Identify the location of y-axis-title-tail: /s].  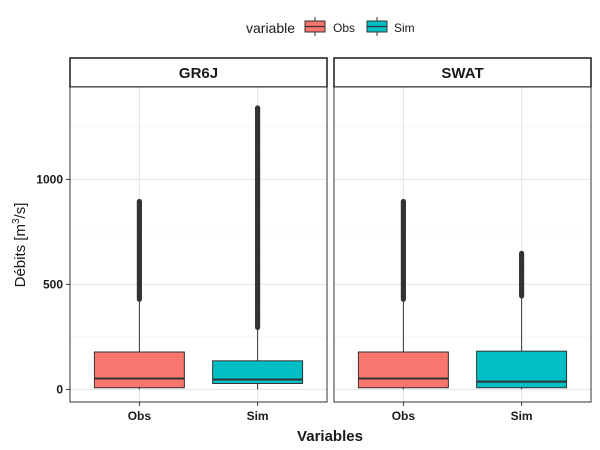
(20, 211).